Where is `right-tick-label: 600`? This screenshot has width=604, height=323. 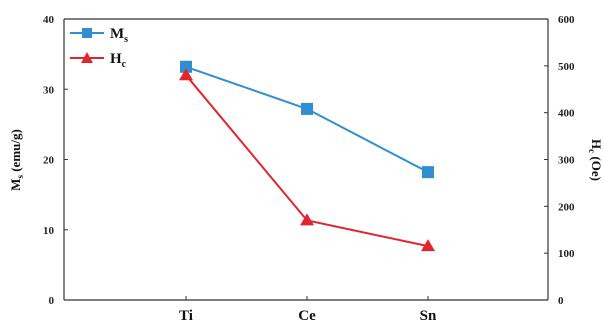 right-tick-label: 600 is located at coordinates (566, 20).